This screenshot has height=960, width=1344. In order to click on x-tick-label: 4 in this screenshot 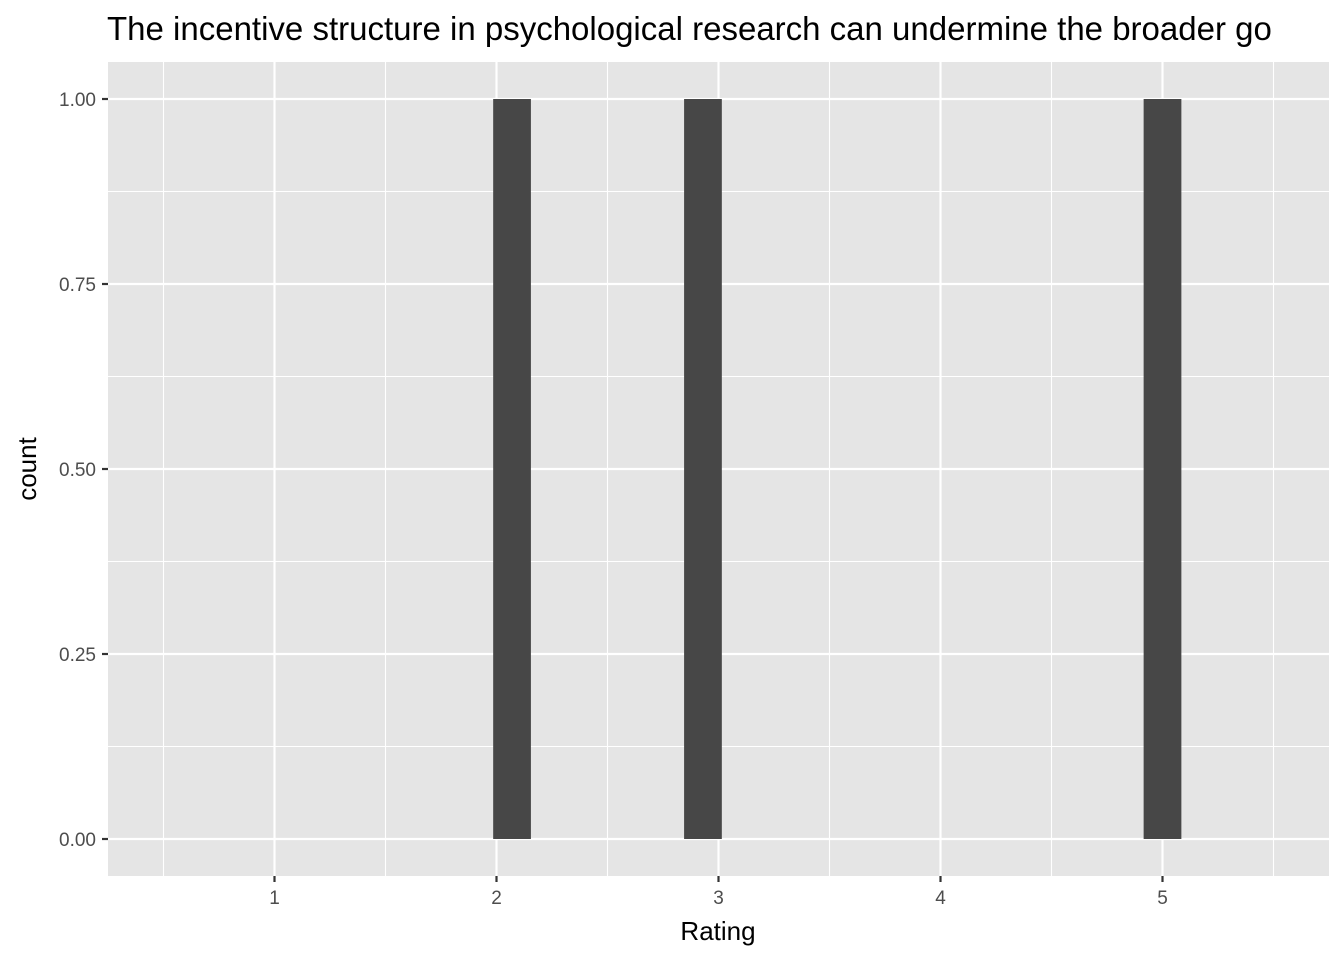, I will do `click(940, 898)`.